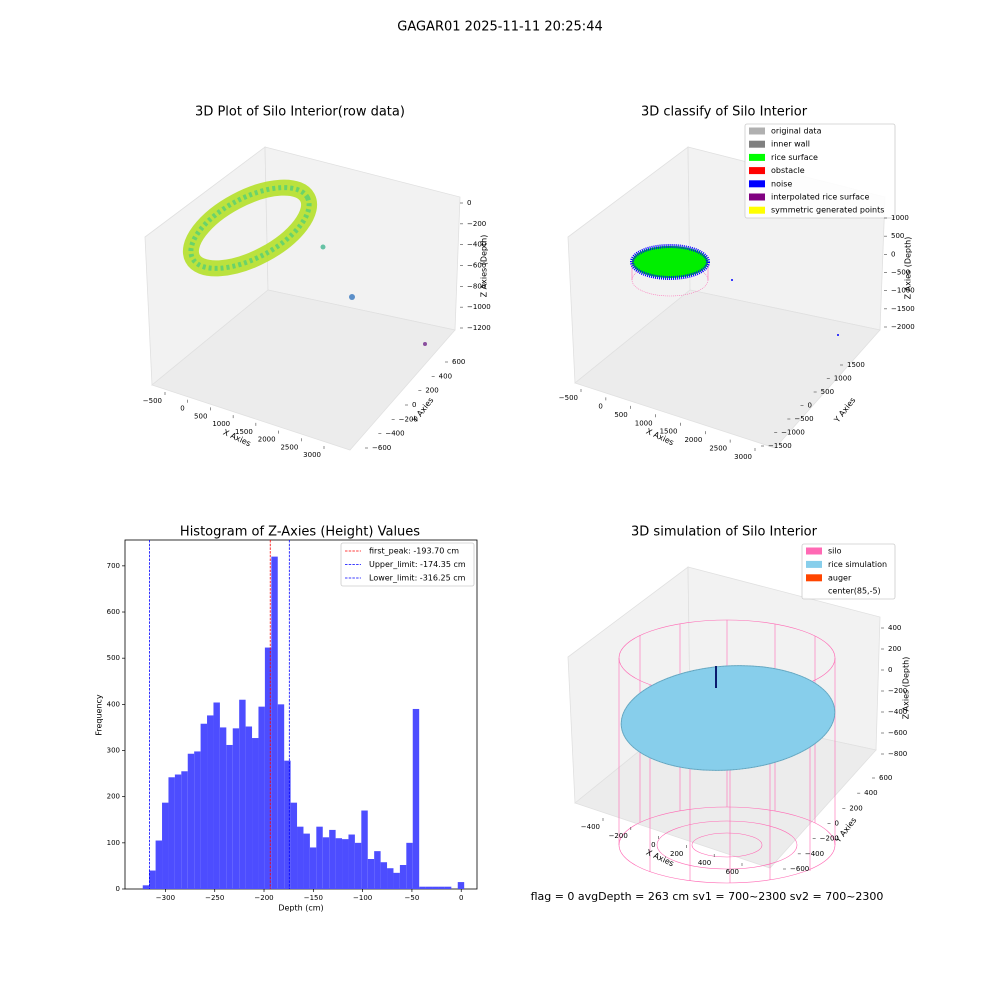  Describe the element at coordinates (362, 898) in the screenshot. I see `x-tick-label: −100` at that location.